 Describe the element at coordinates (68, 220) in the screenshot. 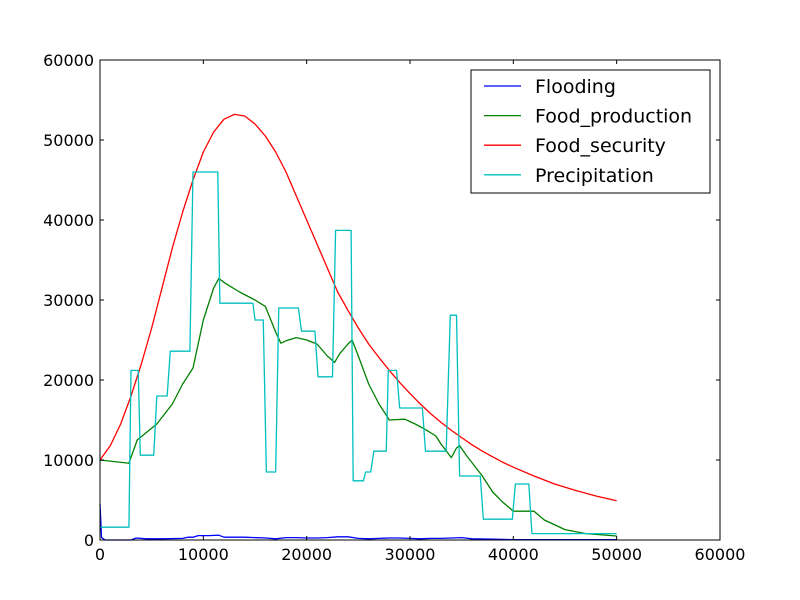

I see `y-tick-label: 40000` at that location.